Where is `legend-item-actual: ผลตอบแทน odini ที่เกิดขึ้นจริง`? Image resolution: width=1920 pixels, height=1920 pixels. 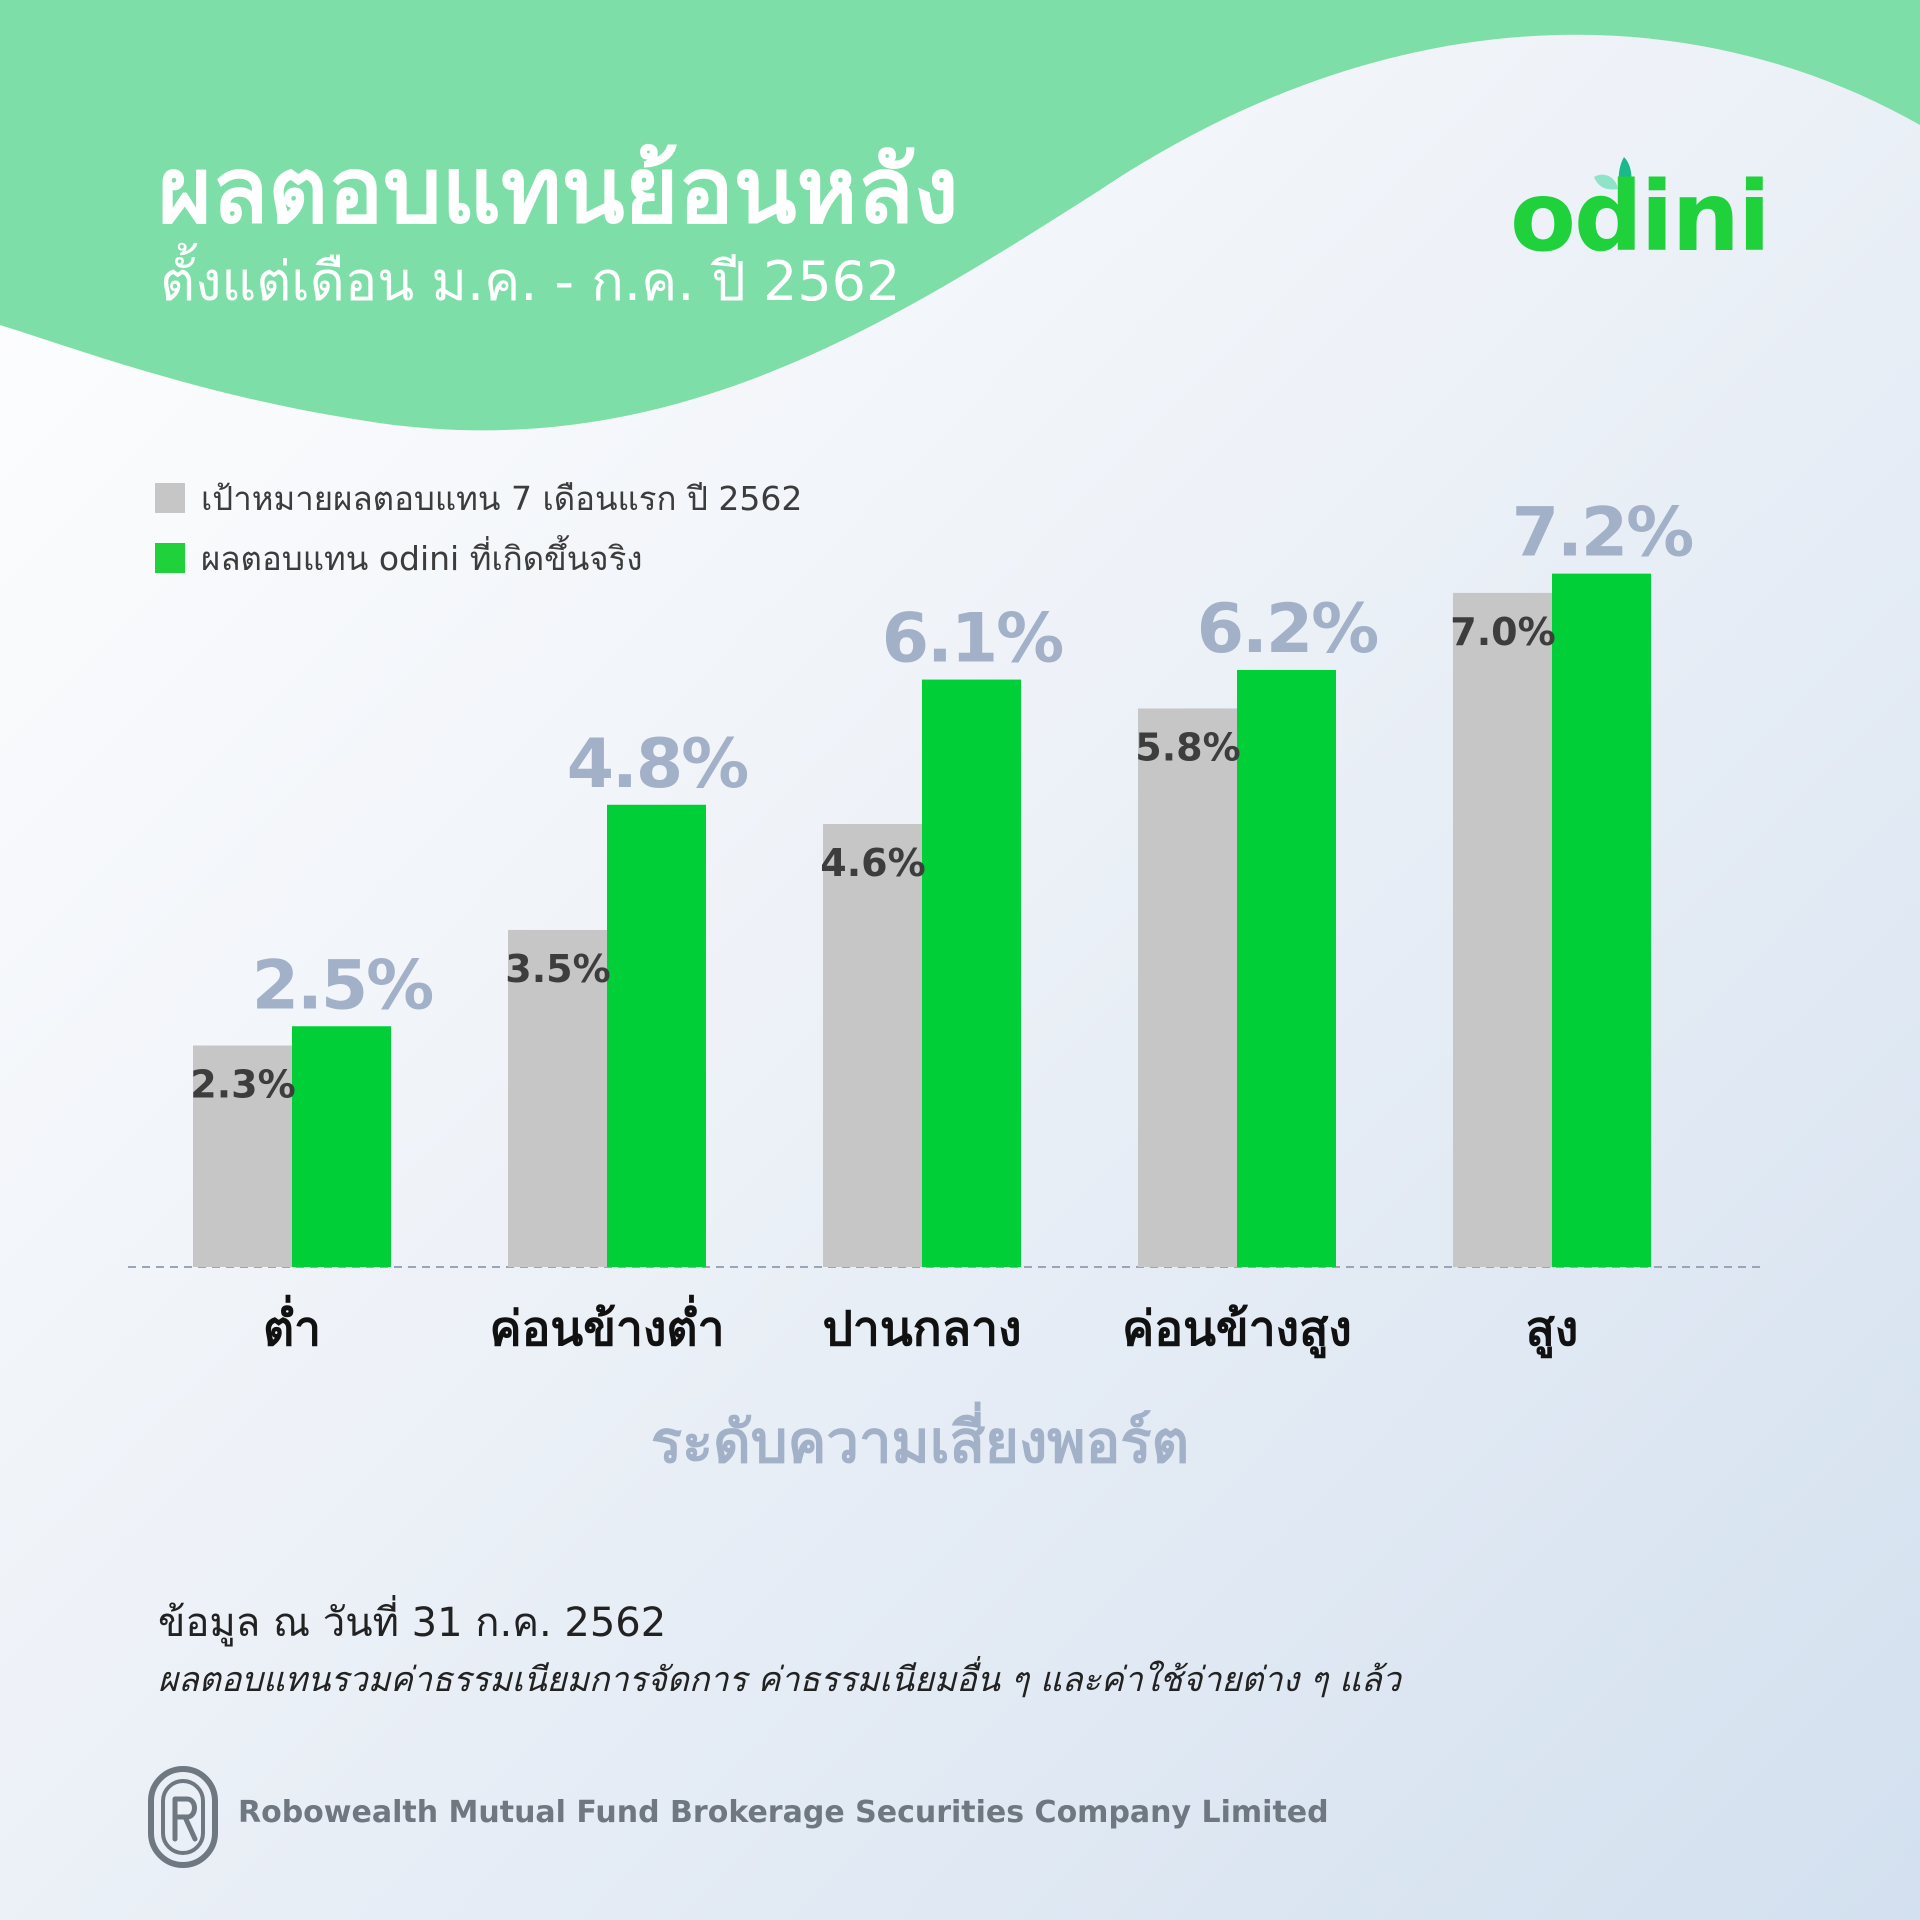
legend-item-actual: ผลตอบแทน odini ที่เกิดขึ้นจริง is located at coordinates (478, 558).